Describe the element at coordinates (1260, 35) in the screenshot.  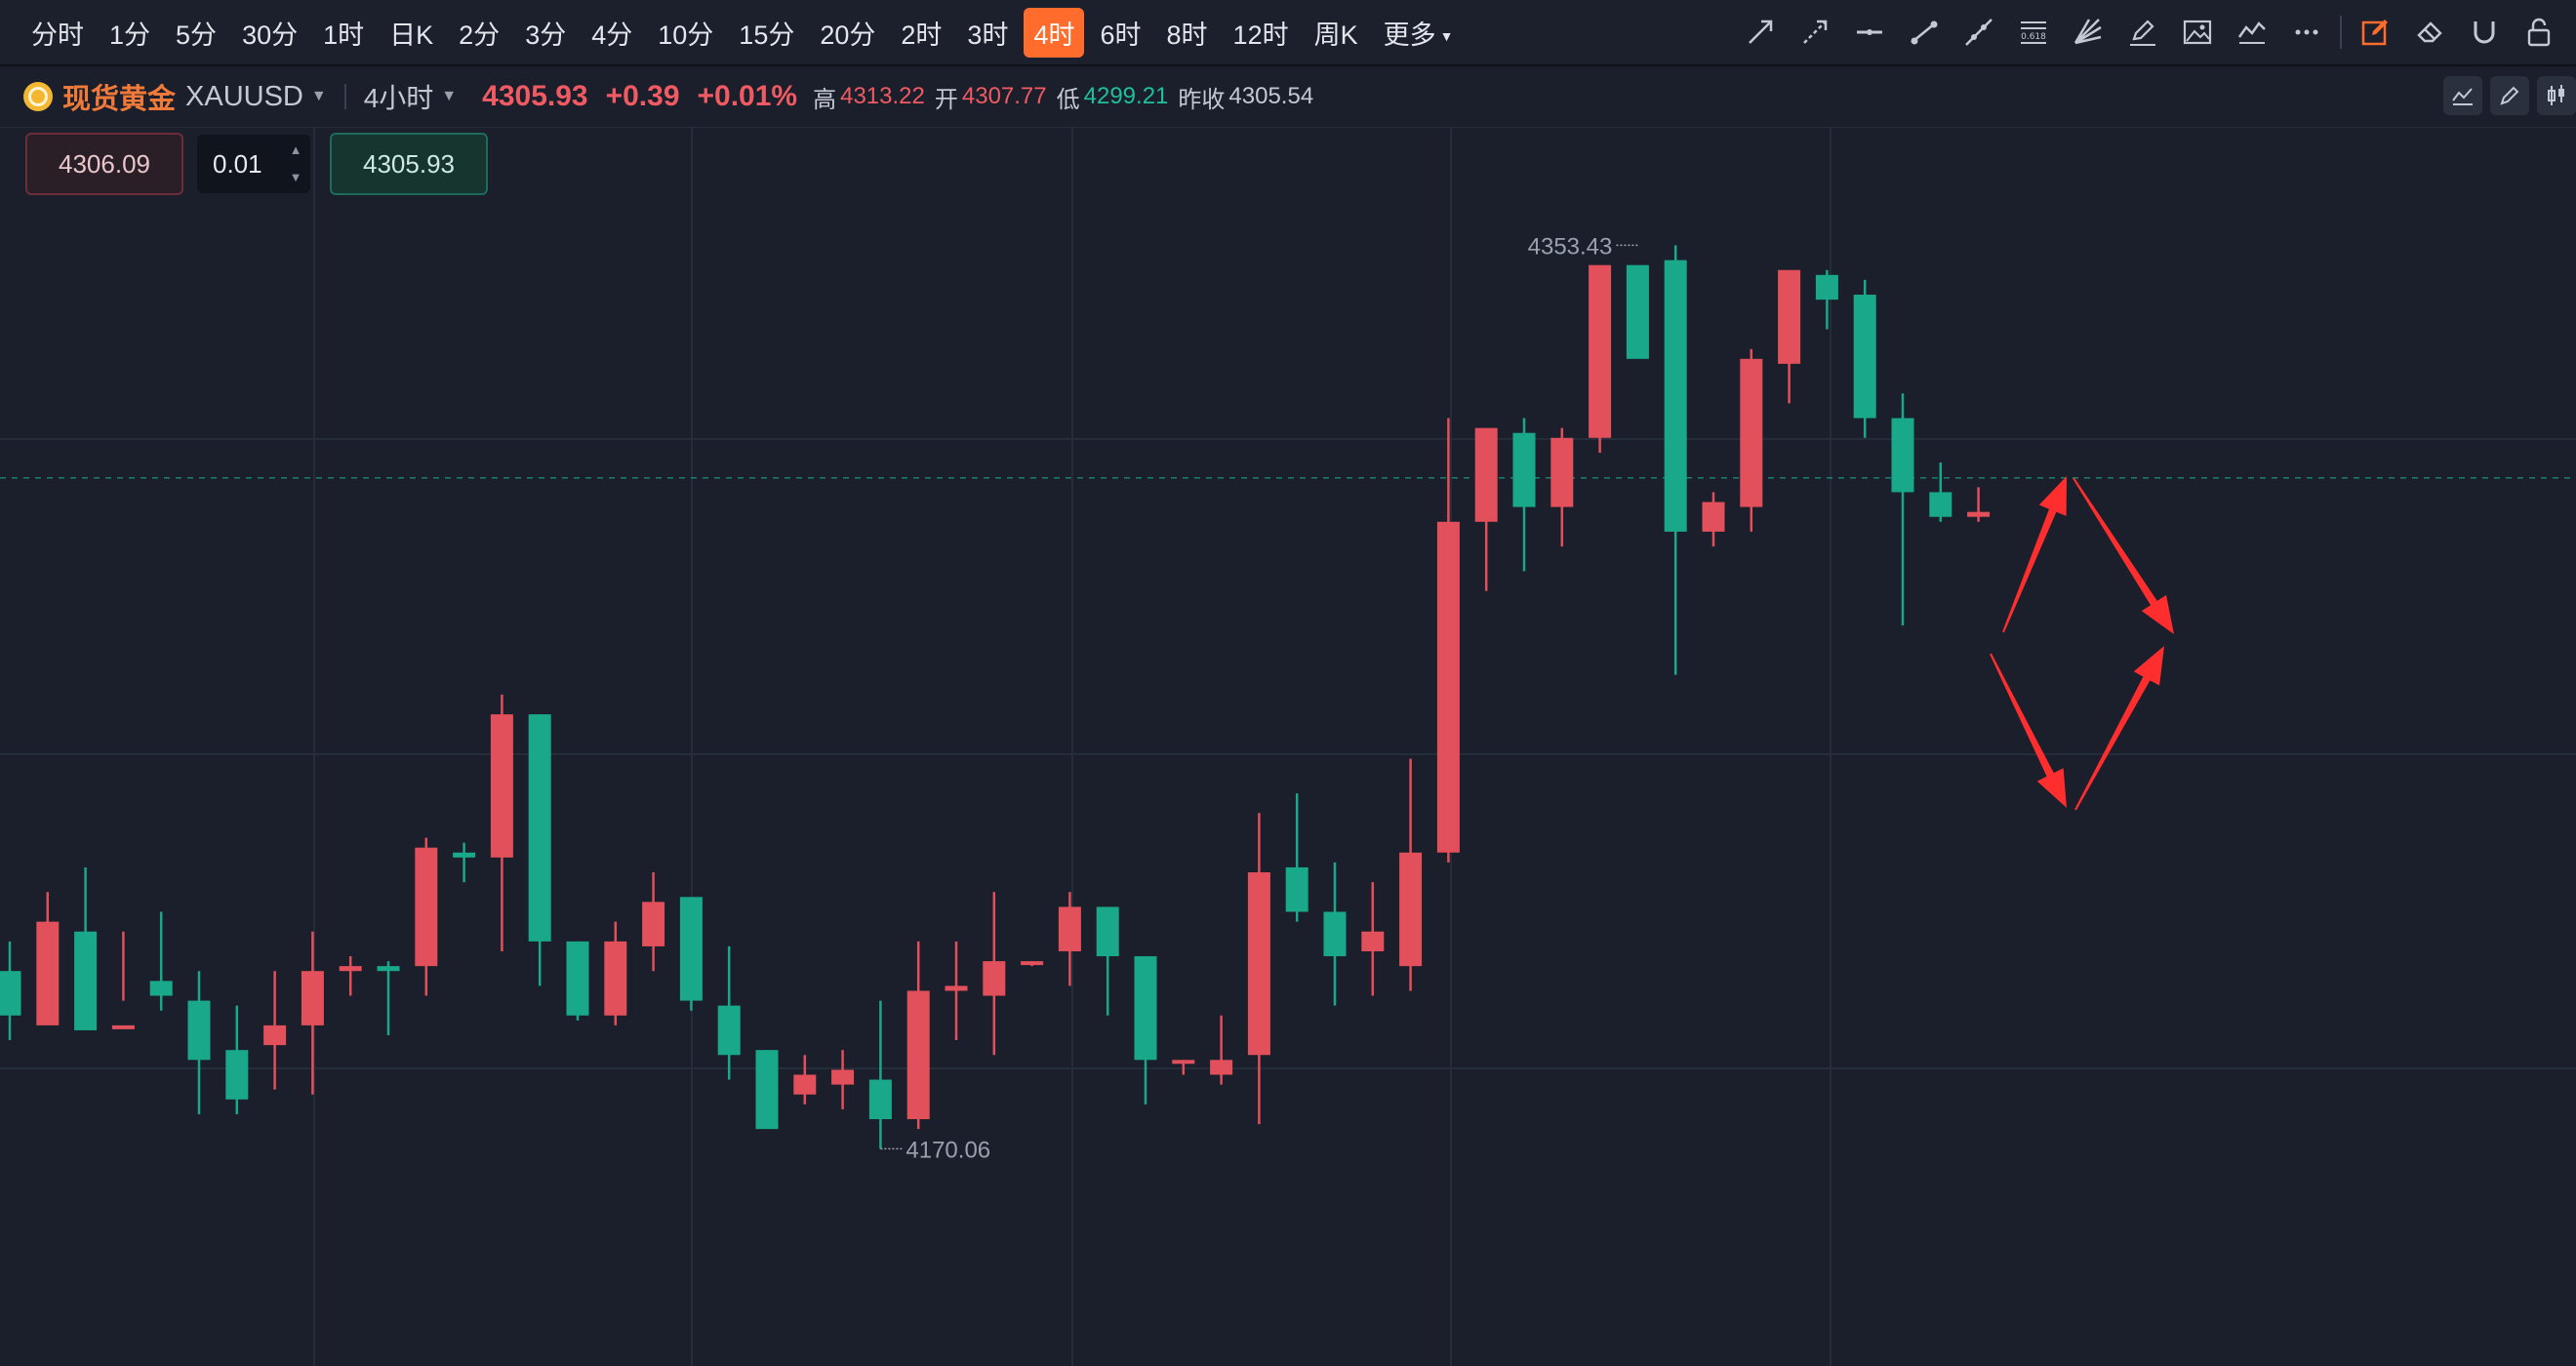
I see `timeframe-17: 12时` at that location.